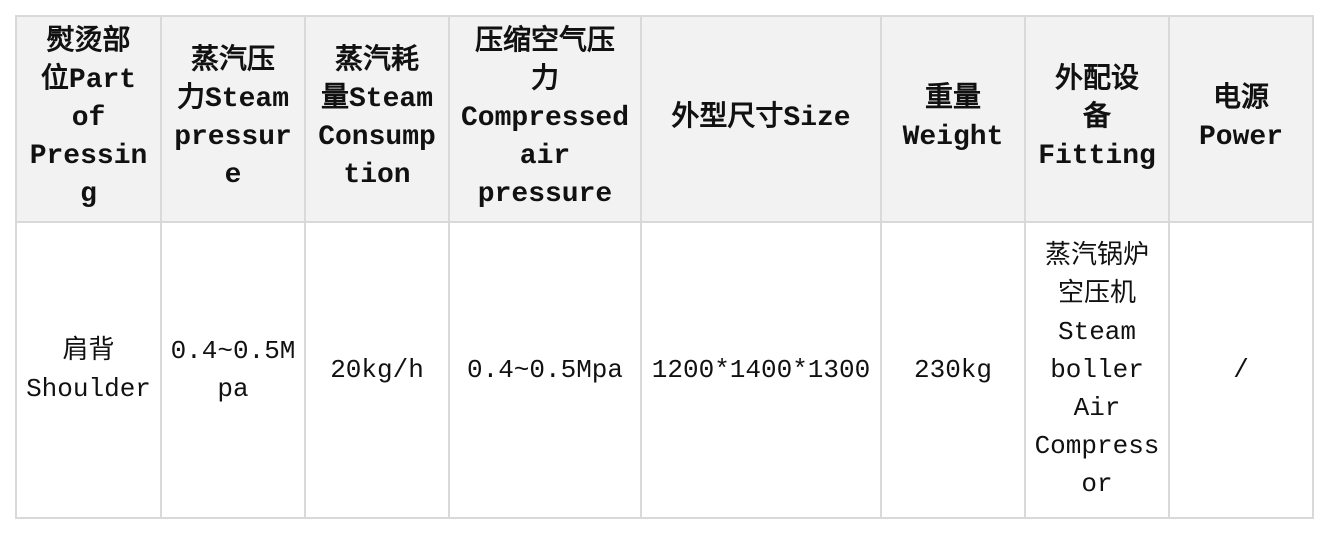 Image resolution: width=1328 pixels, height=538 pixels. What do you see at coordinates (88, 119) in the screenshot?
I see `header-part-of-pressing: 熨烫部 位Part of Pressin g` at bounding box center [88, 119].